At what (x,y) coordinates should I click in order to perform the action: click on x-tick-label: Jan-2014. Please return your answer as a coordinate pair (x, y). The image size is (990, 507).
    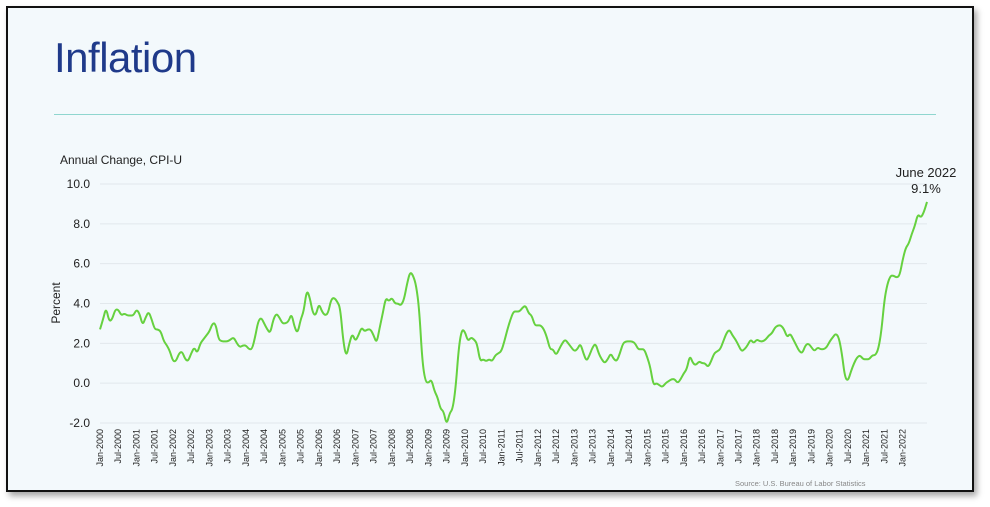
    Looking at the image, I should click on (611, 448).